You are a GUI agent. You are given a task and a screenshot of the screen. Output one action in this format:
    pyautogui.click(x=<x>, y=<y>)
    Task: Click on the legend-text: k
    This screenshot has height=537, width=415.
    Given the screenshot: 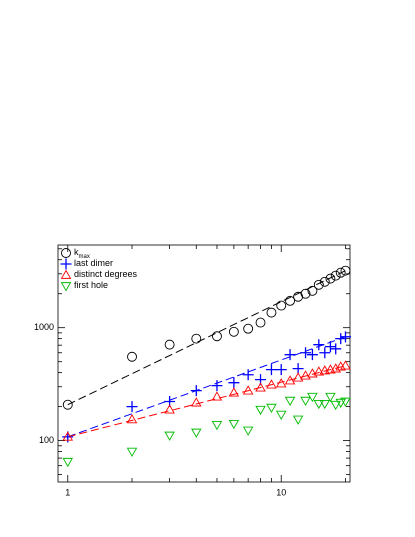 What is the action you would take?
    pyautogui.click(x=76, y=252)
    